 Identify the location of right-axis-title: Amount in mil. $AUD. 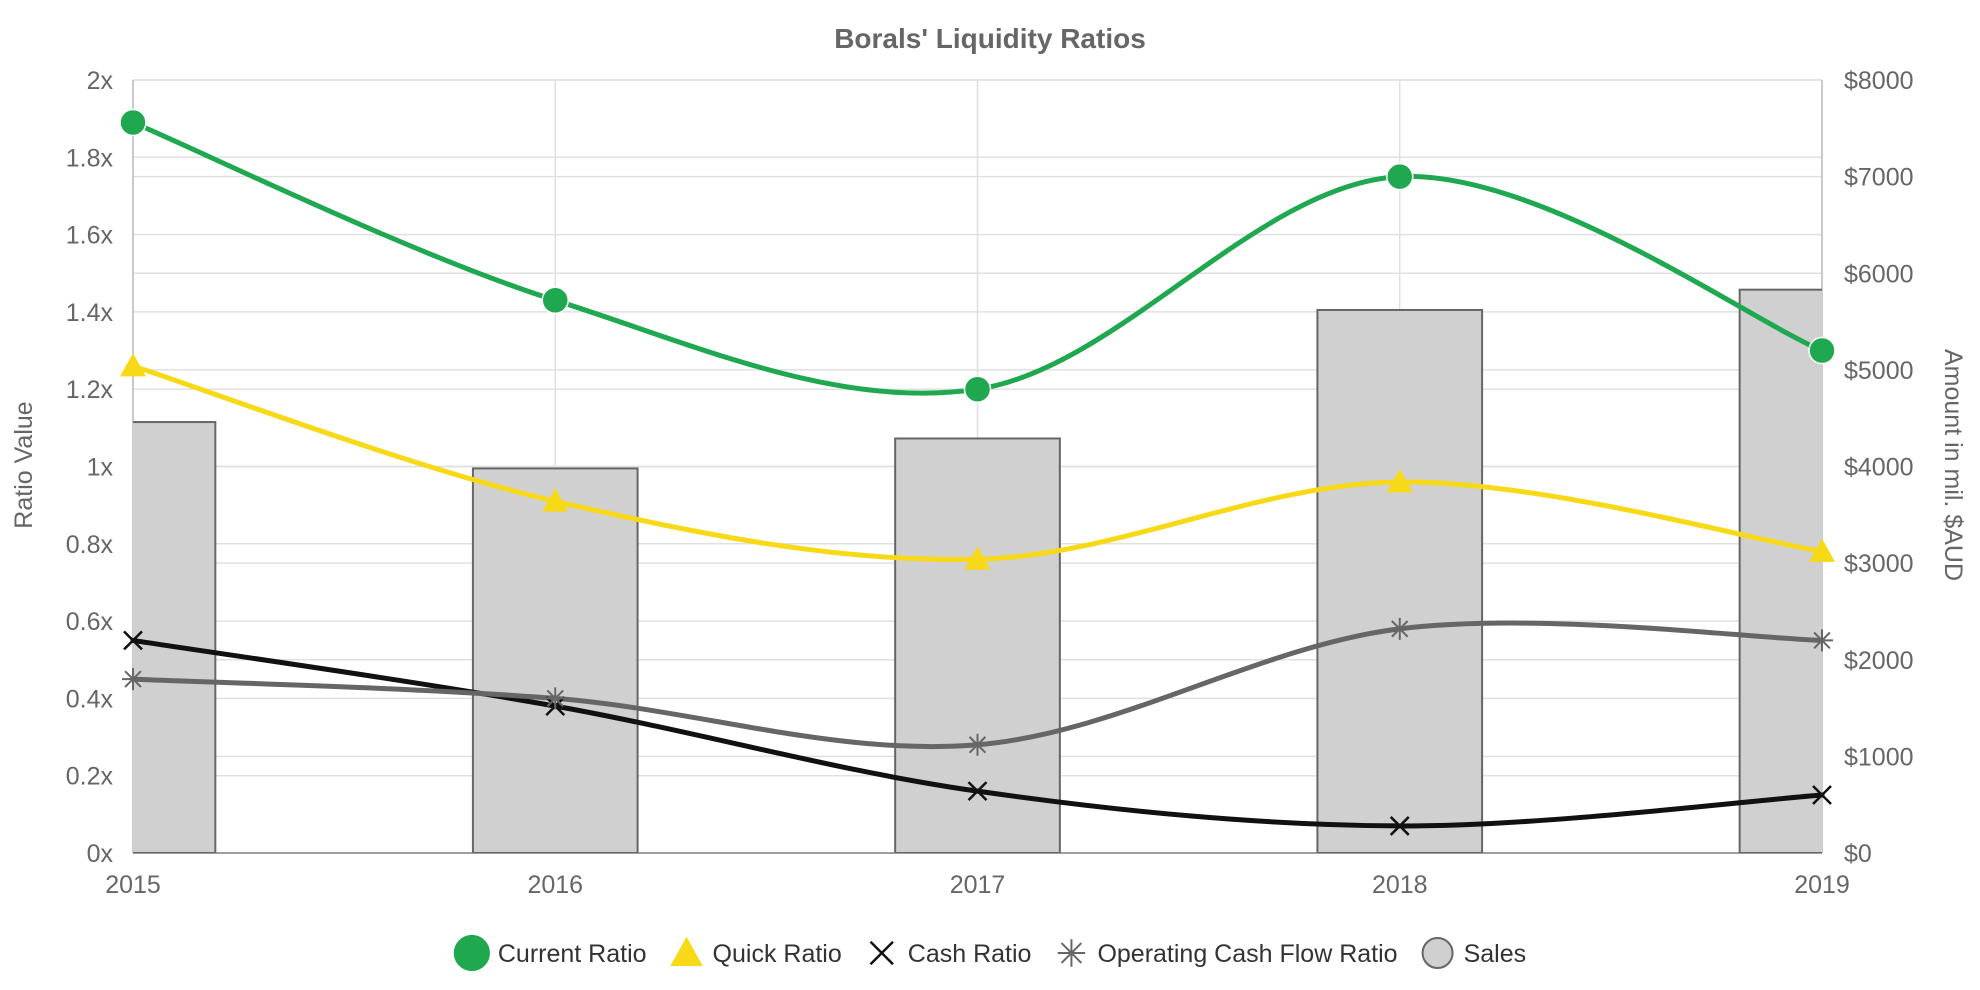
(1953, 465).